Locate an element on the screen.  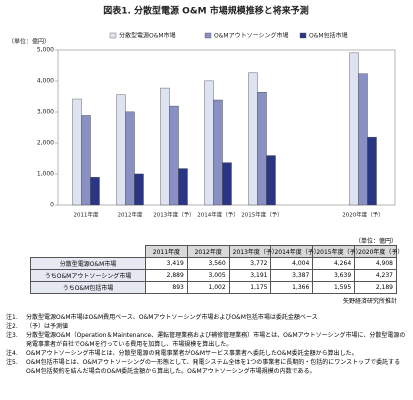
note-label: 注5. is located at coordinates (12, 362).